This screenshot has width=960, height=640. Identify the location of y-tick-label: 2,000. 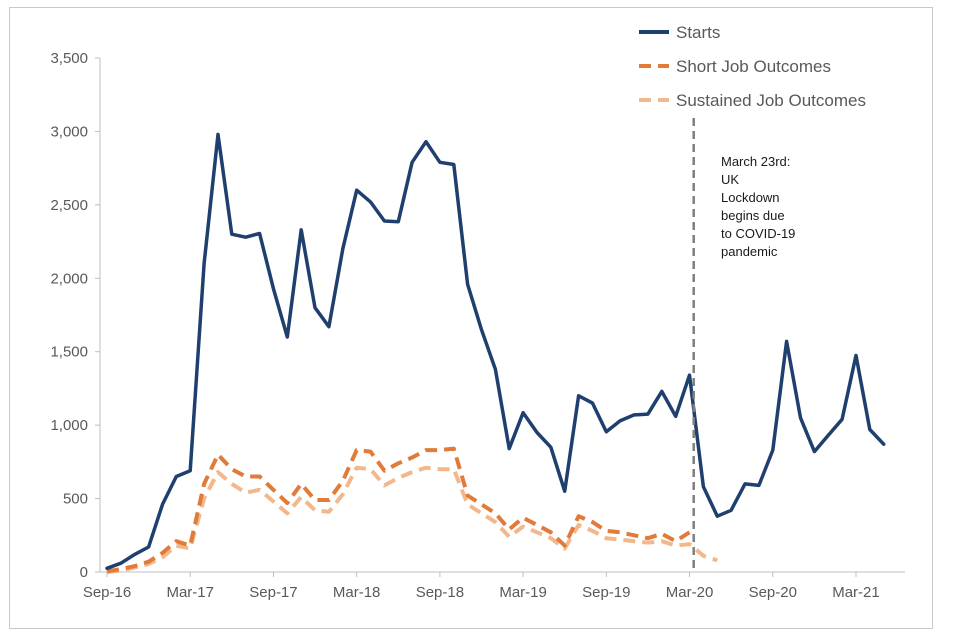
(69, 278).